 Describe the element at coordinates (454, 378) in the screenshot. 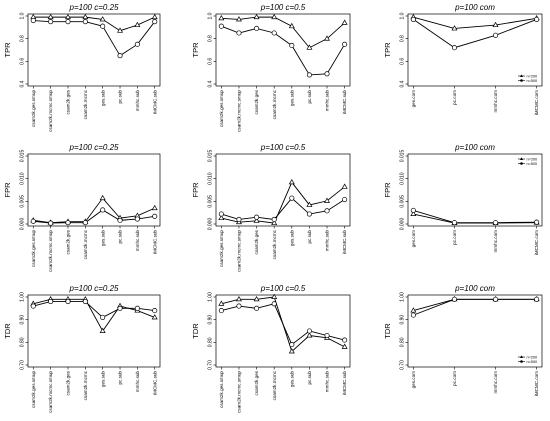

I see `x-tick-label: pc.com` at that location.